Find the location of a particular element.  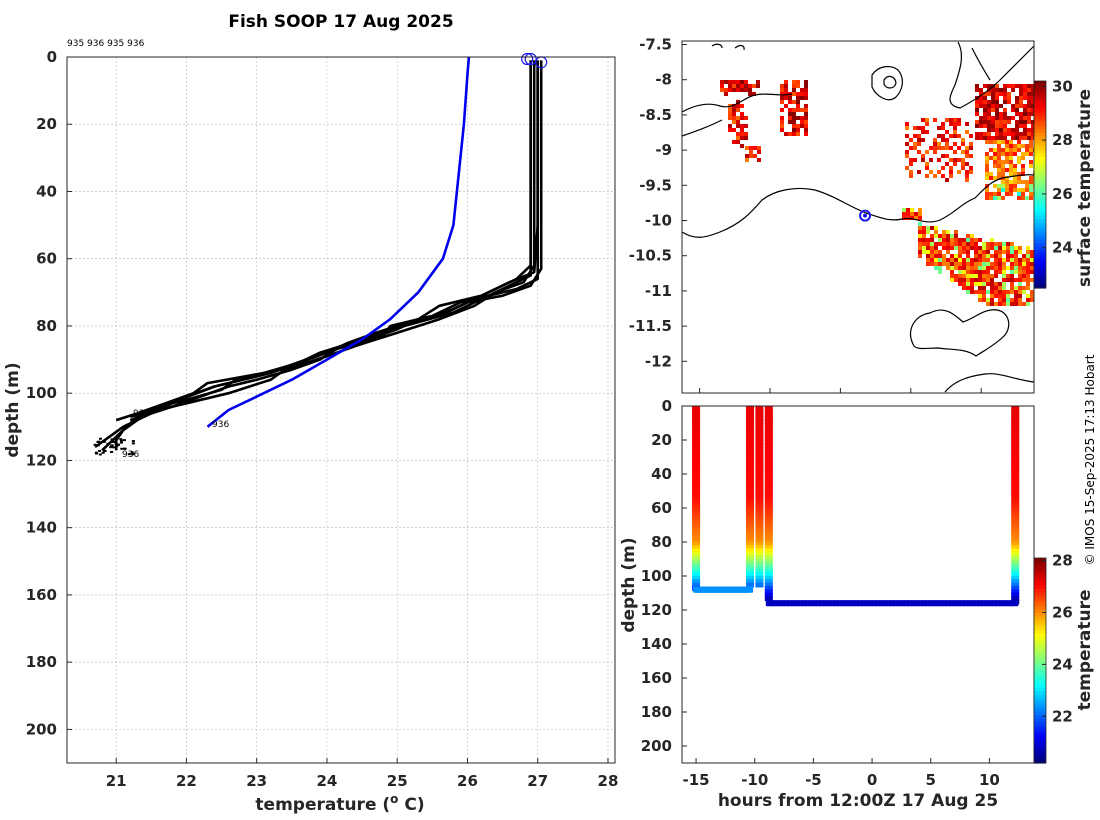

profile-y-tick-label: 0 is located at coordinates (52, 57).